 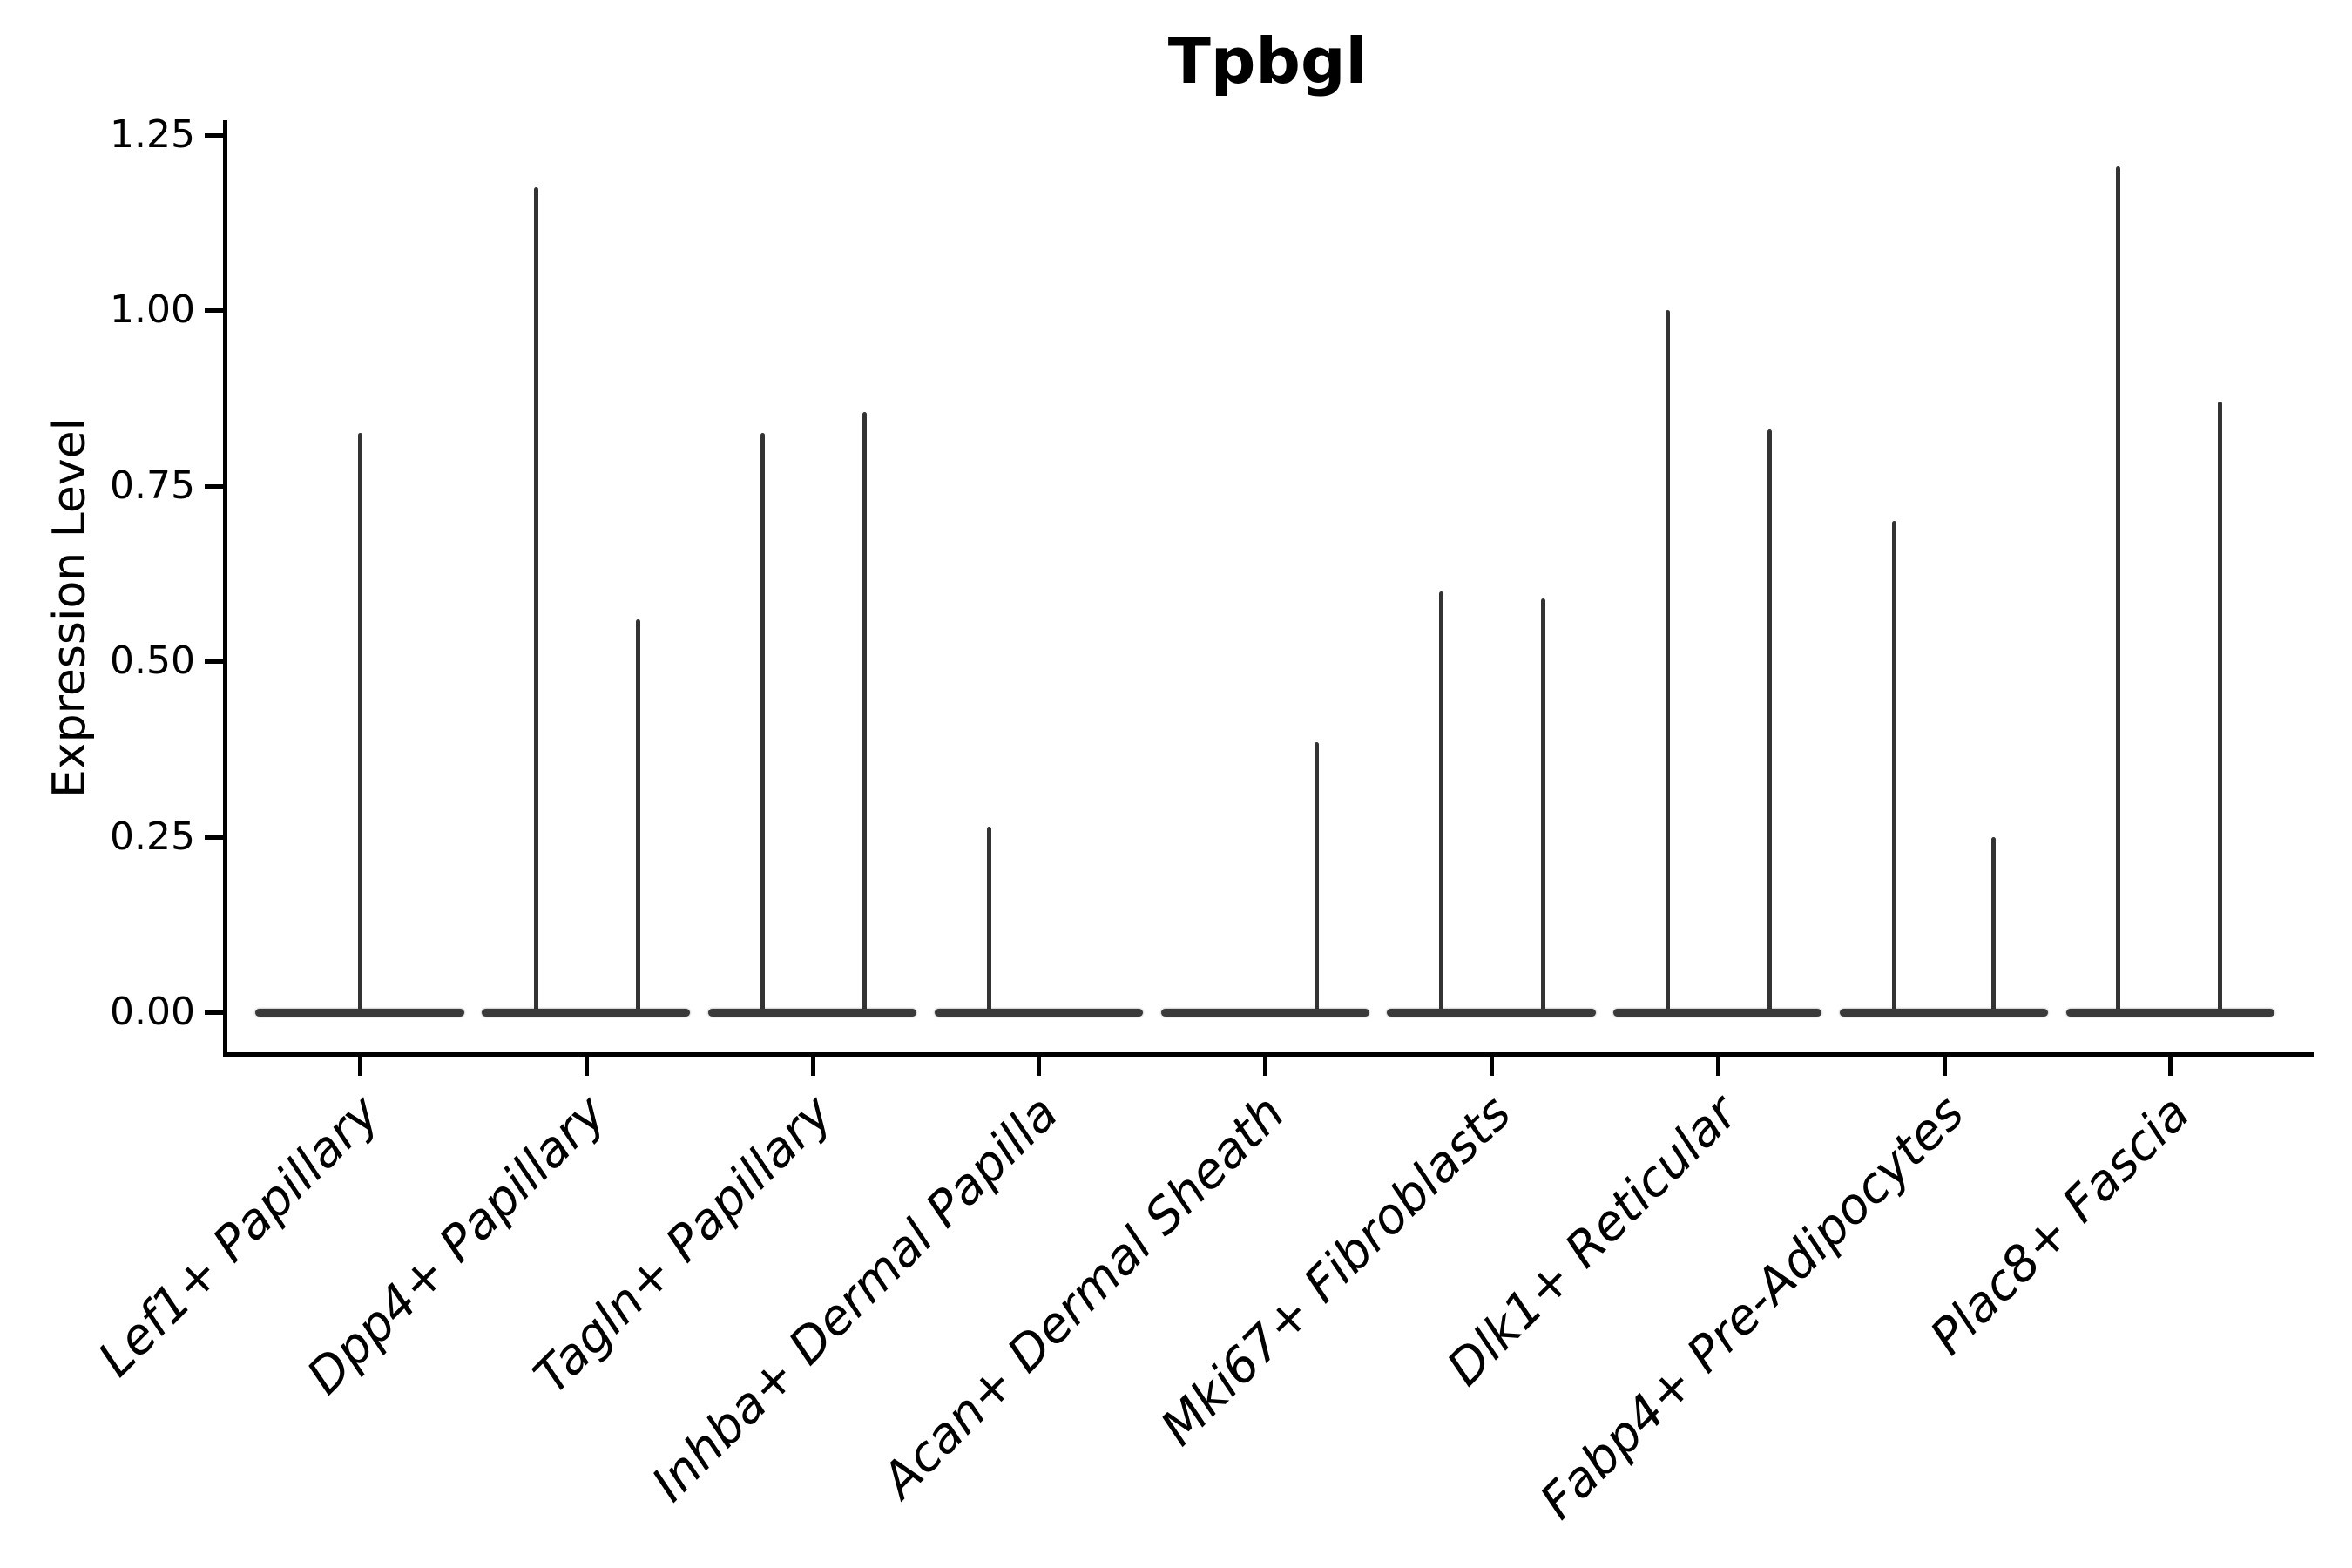 What do you see at coordinates (1592, 1241) in the screenshot?
I see `x-tick-label: Dlk1+ Reticular` at bounding box center [1592, 1241].